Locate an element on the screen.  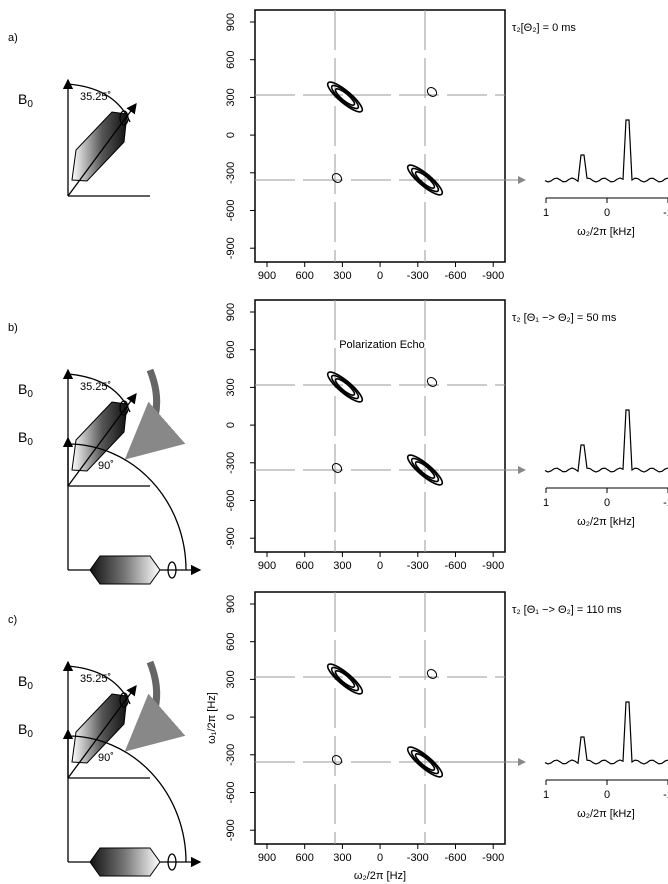
spectrum is located at coordinates (606, 151).